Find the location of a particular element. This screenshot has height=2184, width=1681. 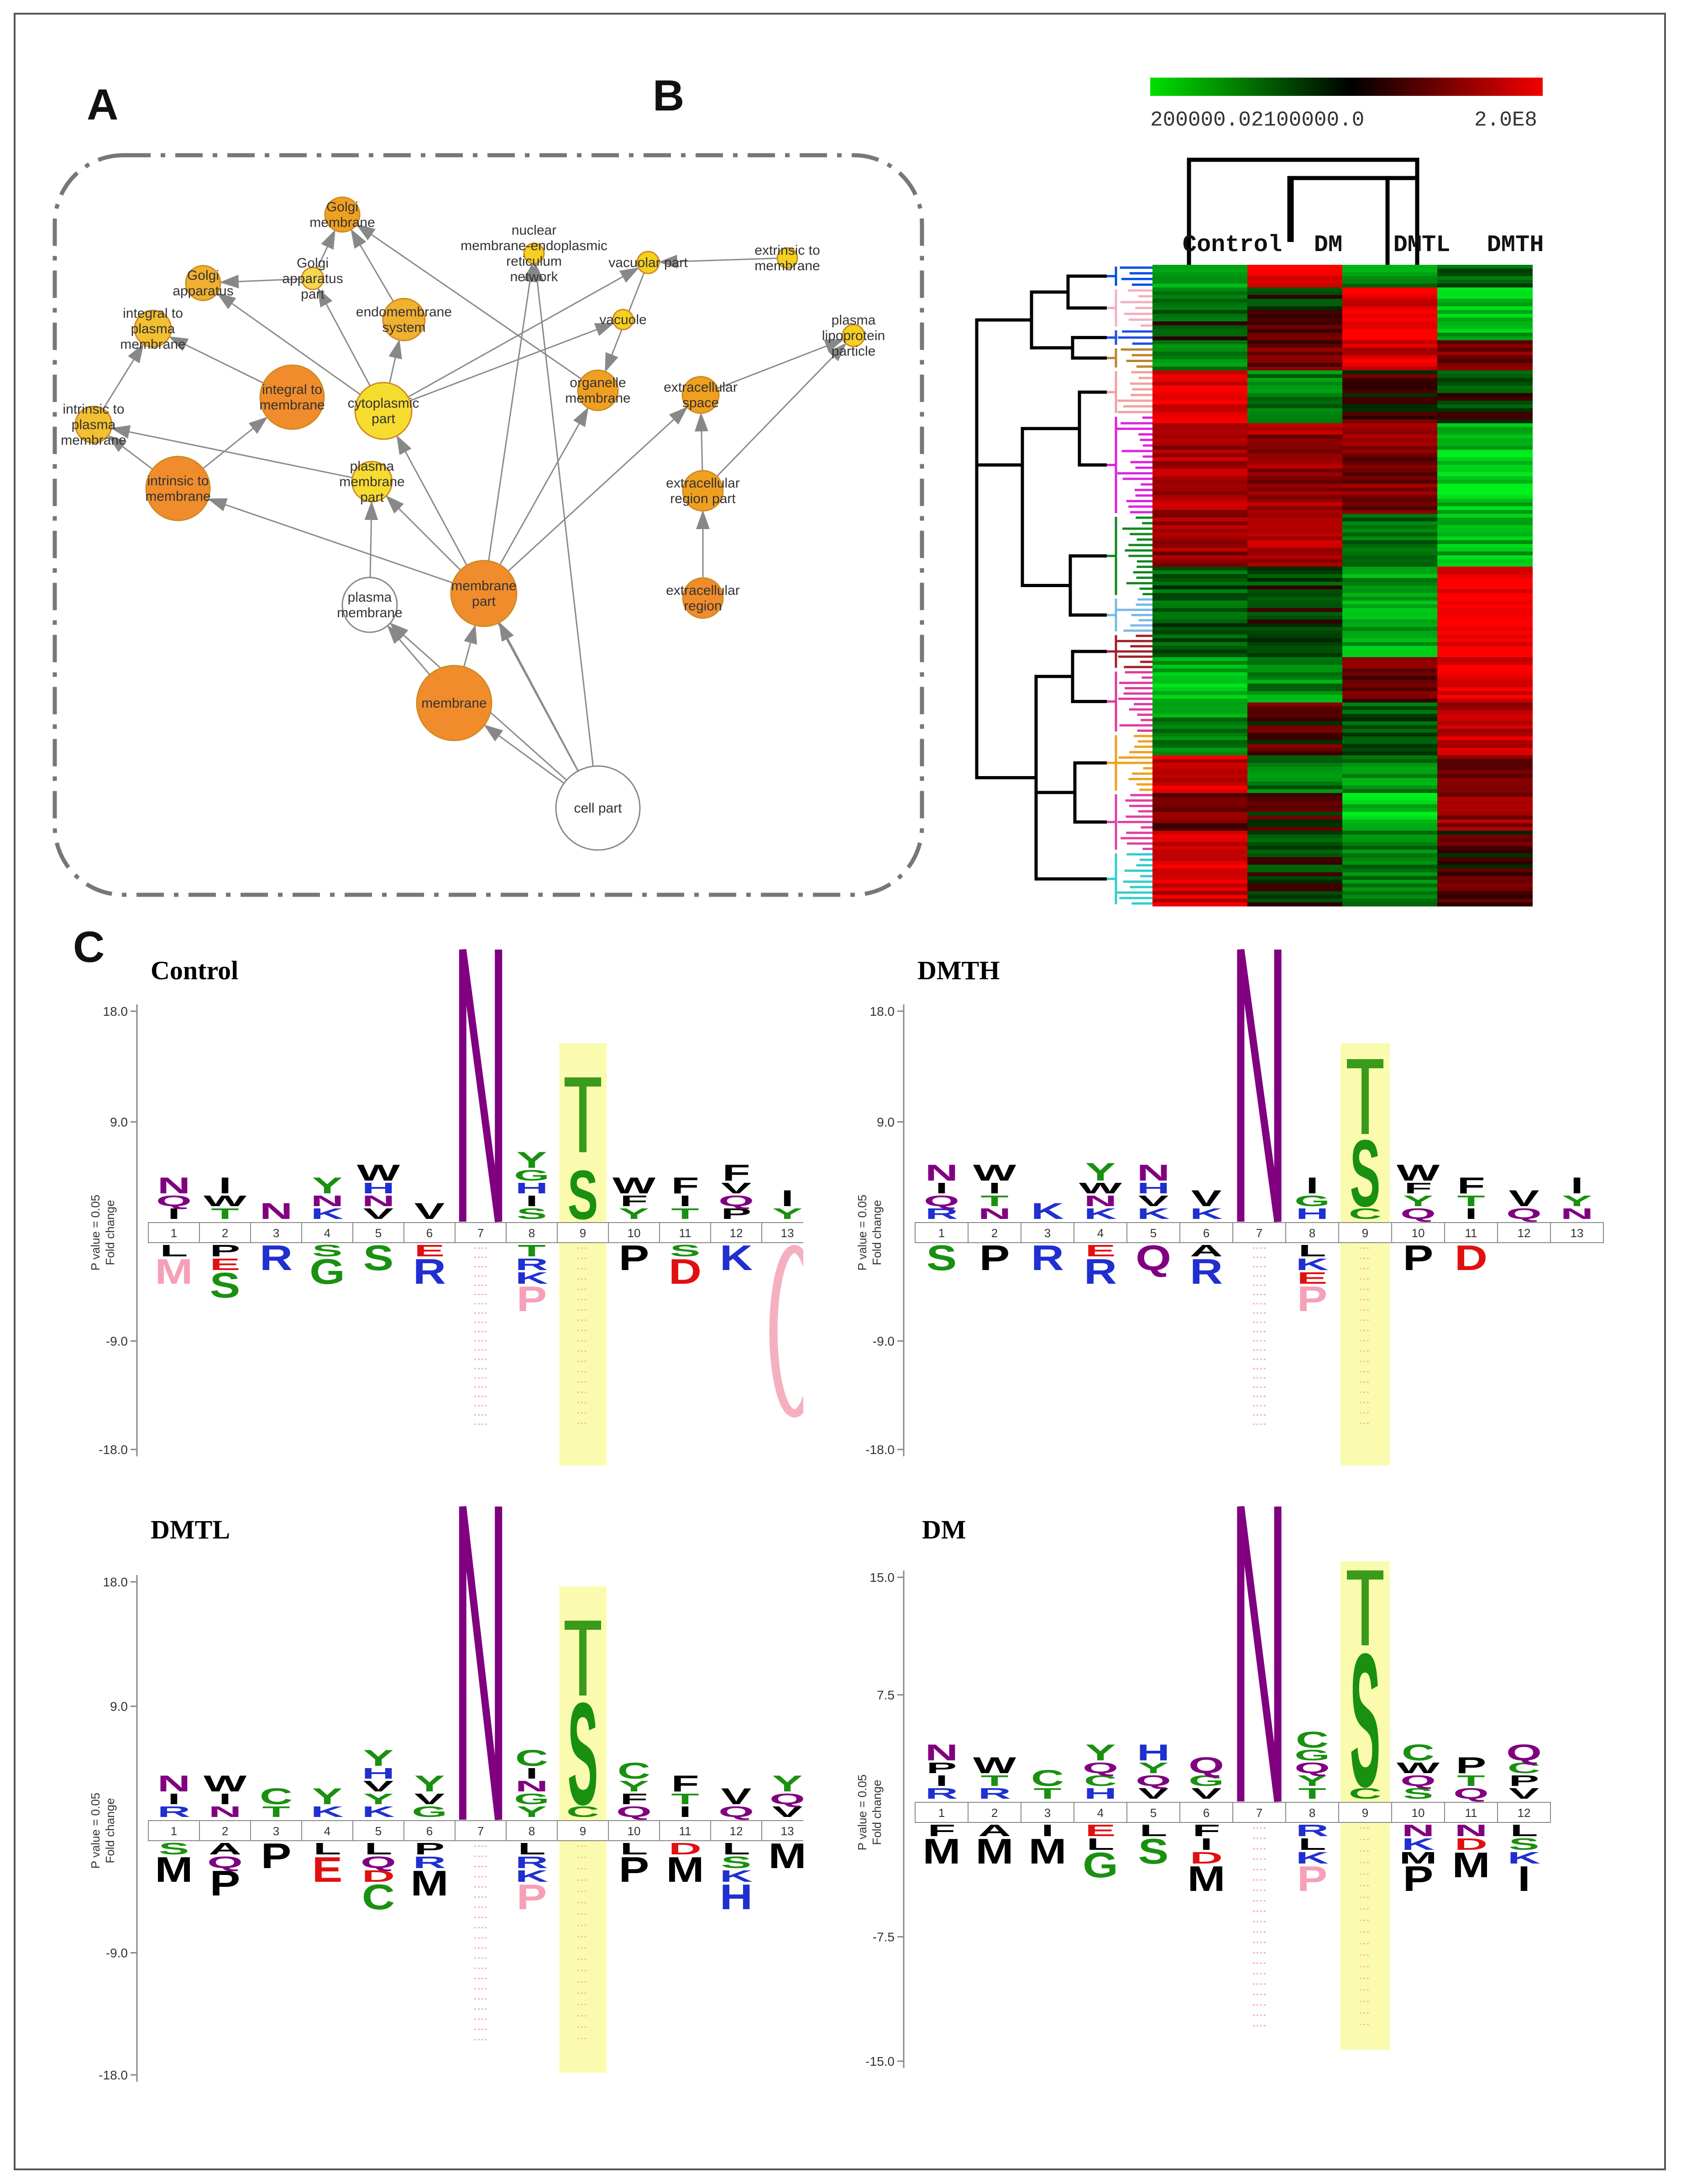

panel-label-c: C is located at coordinates (89, 947).